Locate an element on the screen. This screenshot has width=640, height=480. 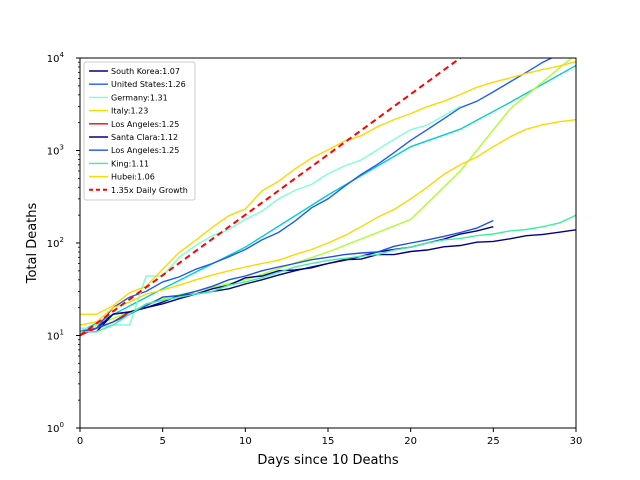
y-axis: 10⁰ 10¹ 10² 10³ 10⁴ is located at coordinates (63, 243).